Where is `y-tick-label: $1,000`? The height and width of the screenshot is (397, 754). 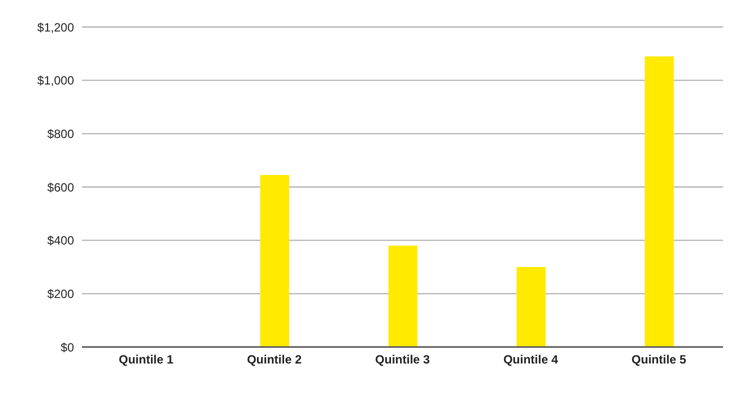
y-tick-label: $1,000 is located at coordinates (55, 81).